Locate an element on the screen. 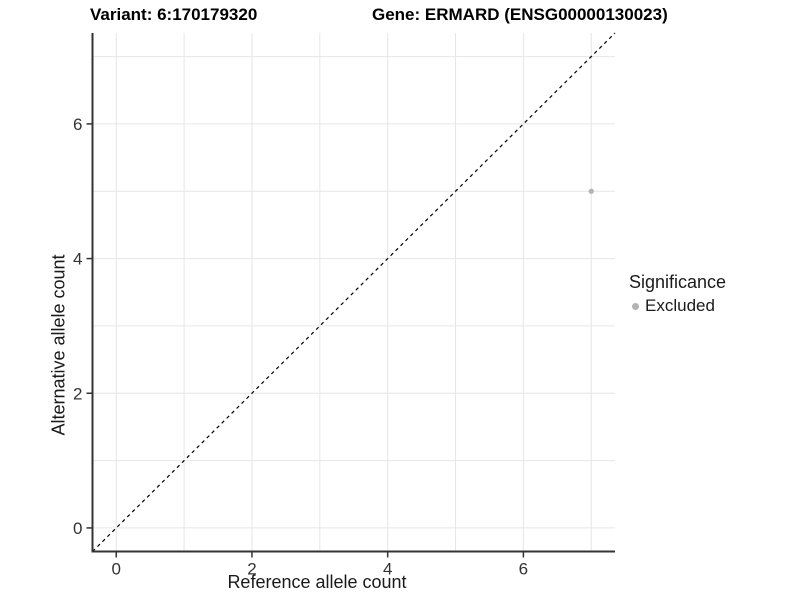 The height and width of the screenshot is (600, 800). plot-title-variant: Variant: 6:170179320 is located at coordinates (174, 14).